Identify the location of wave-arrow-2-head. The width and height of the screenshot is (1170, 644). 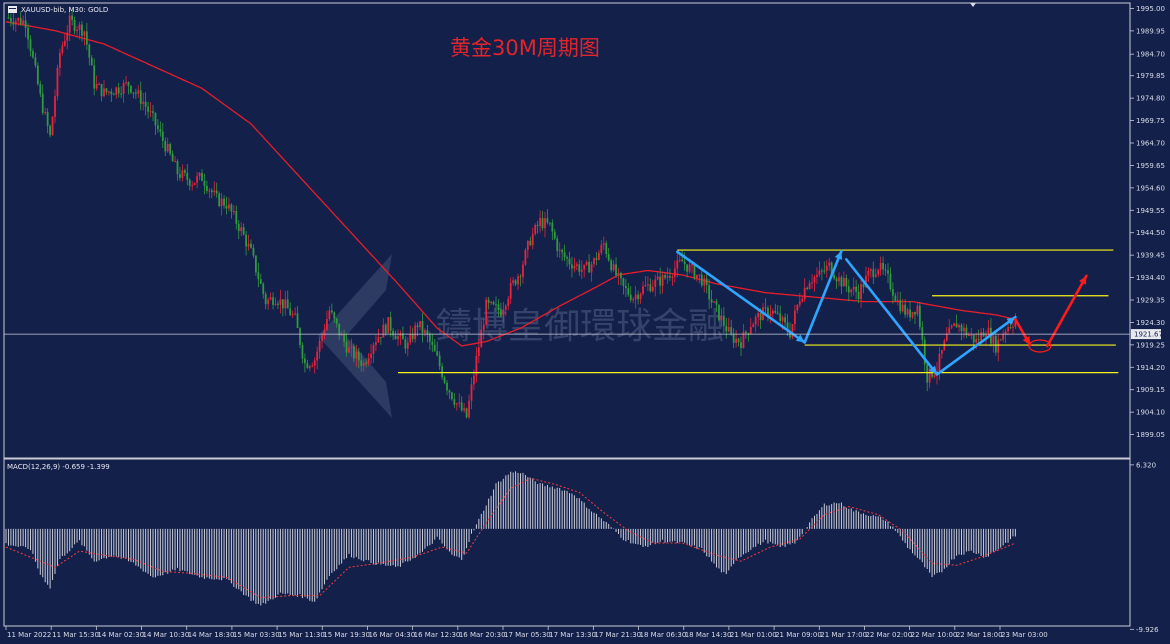
(838, 255).